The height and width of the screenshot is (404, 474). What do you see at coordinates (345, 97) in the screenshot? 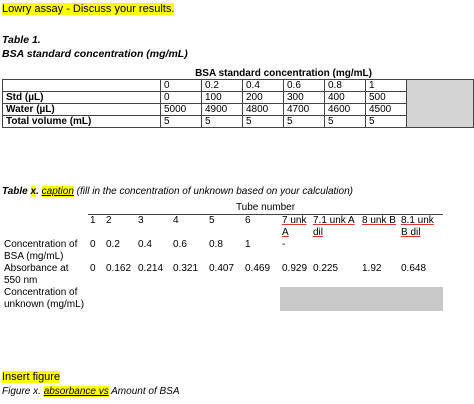
I see `table-cell: 400` at bounding box center [345, 97].